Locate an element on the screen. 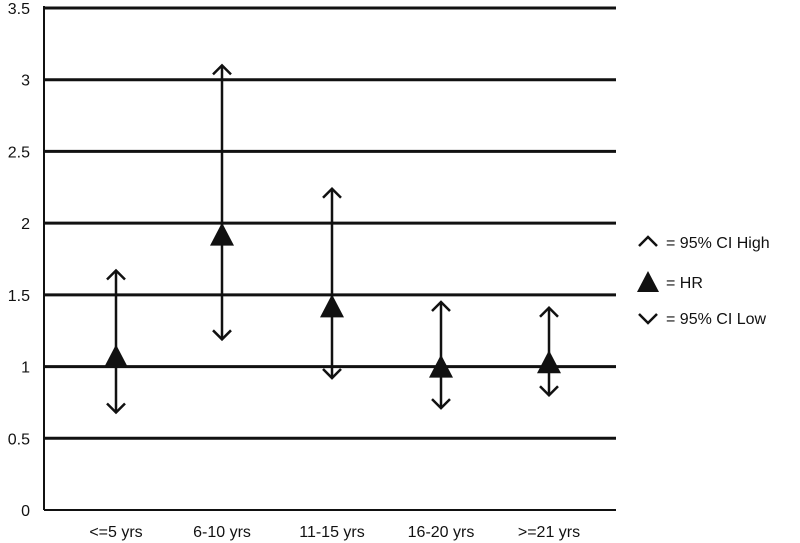 This screenshot has height=543, width=800. y-tick-label: 3 is located at coordinates (25, 81).